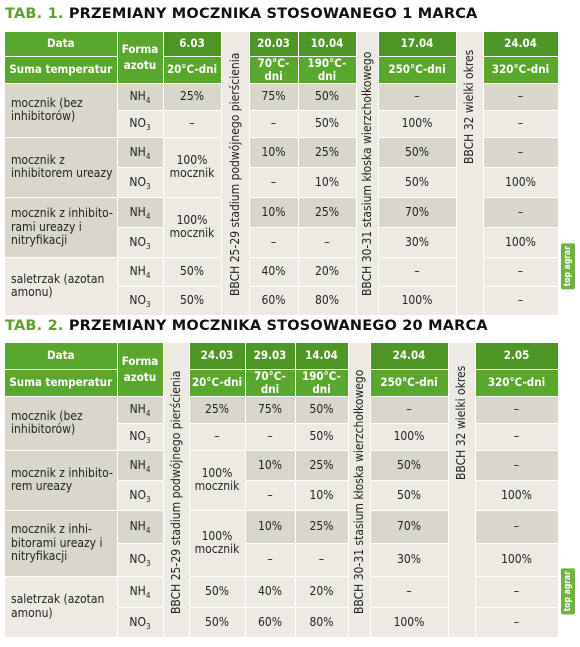  What do you see at coordinates (327, 70) in the screenshot?
I see `temp-header: 190°C-dni` at bounding box center [327, 70].